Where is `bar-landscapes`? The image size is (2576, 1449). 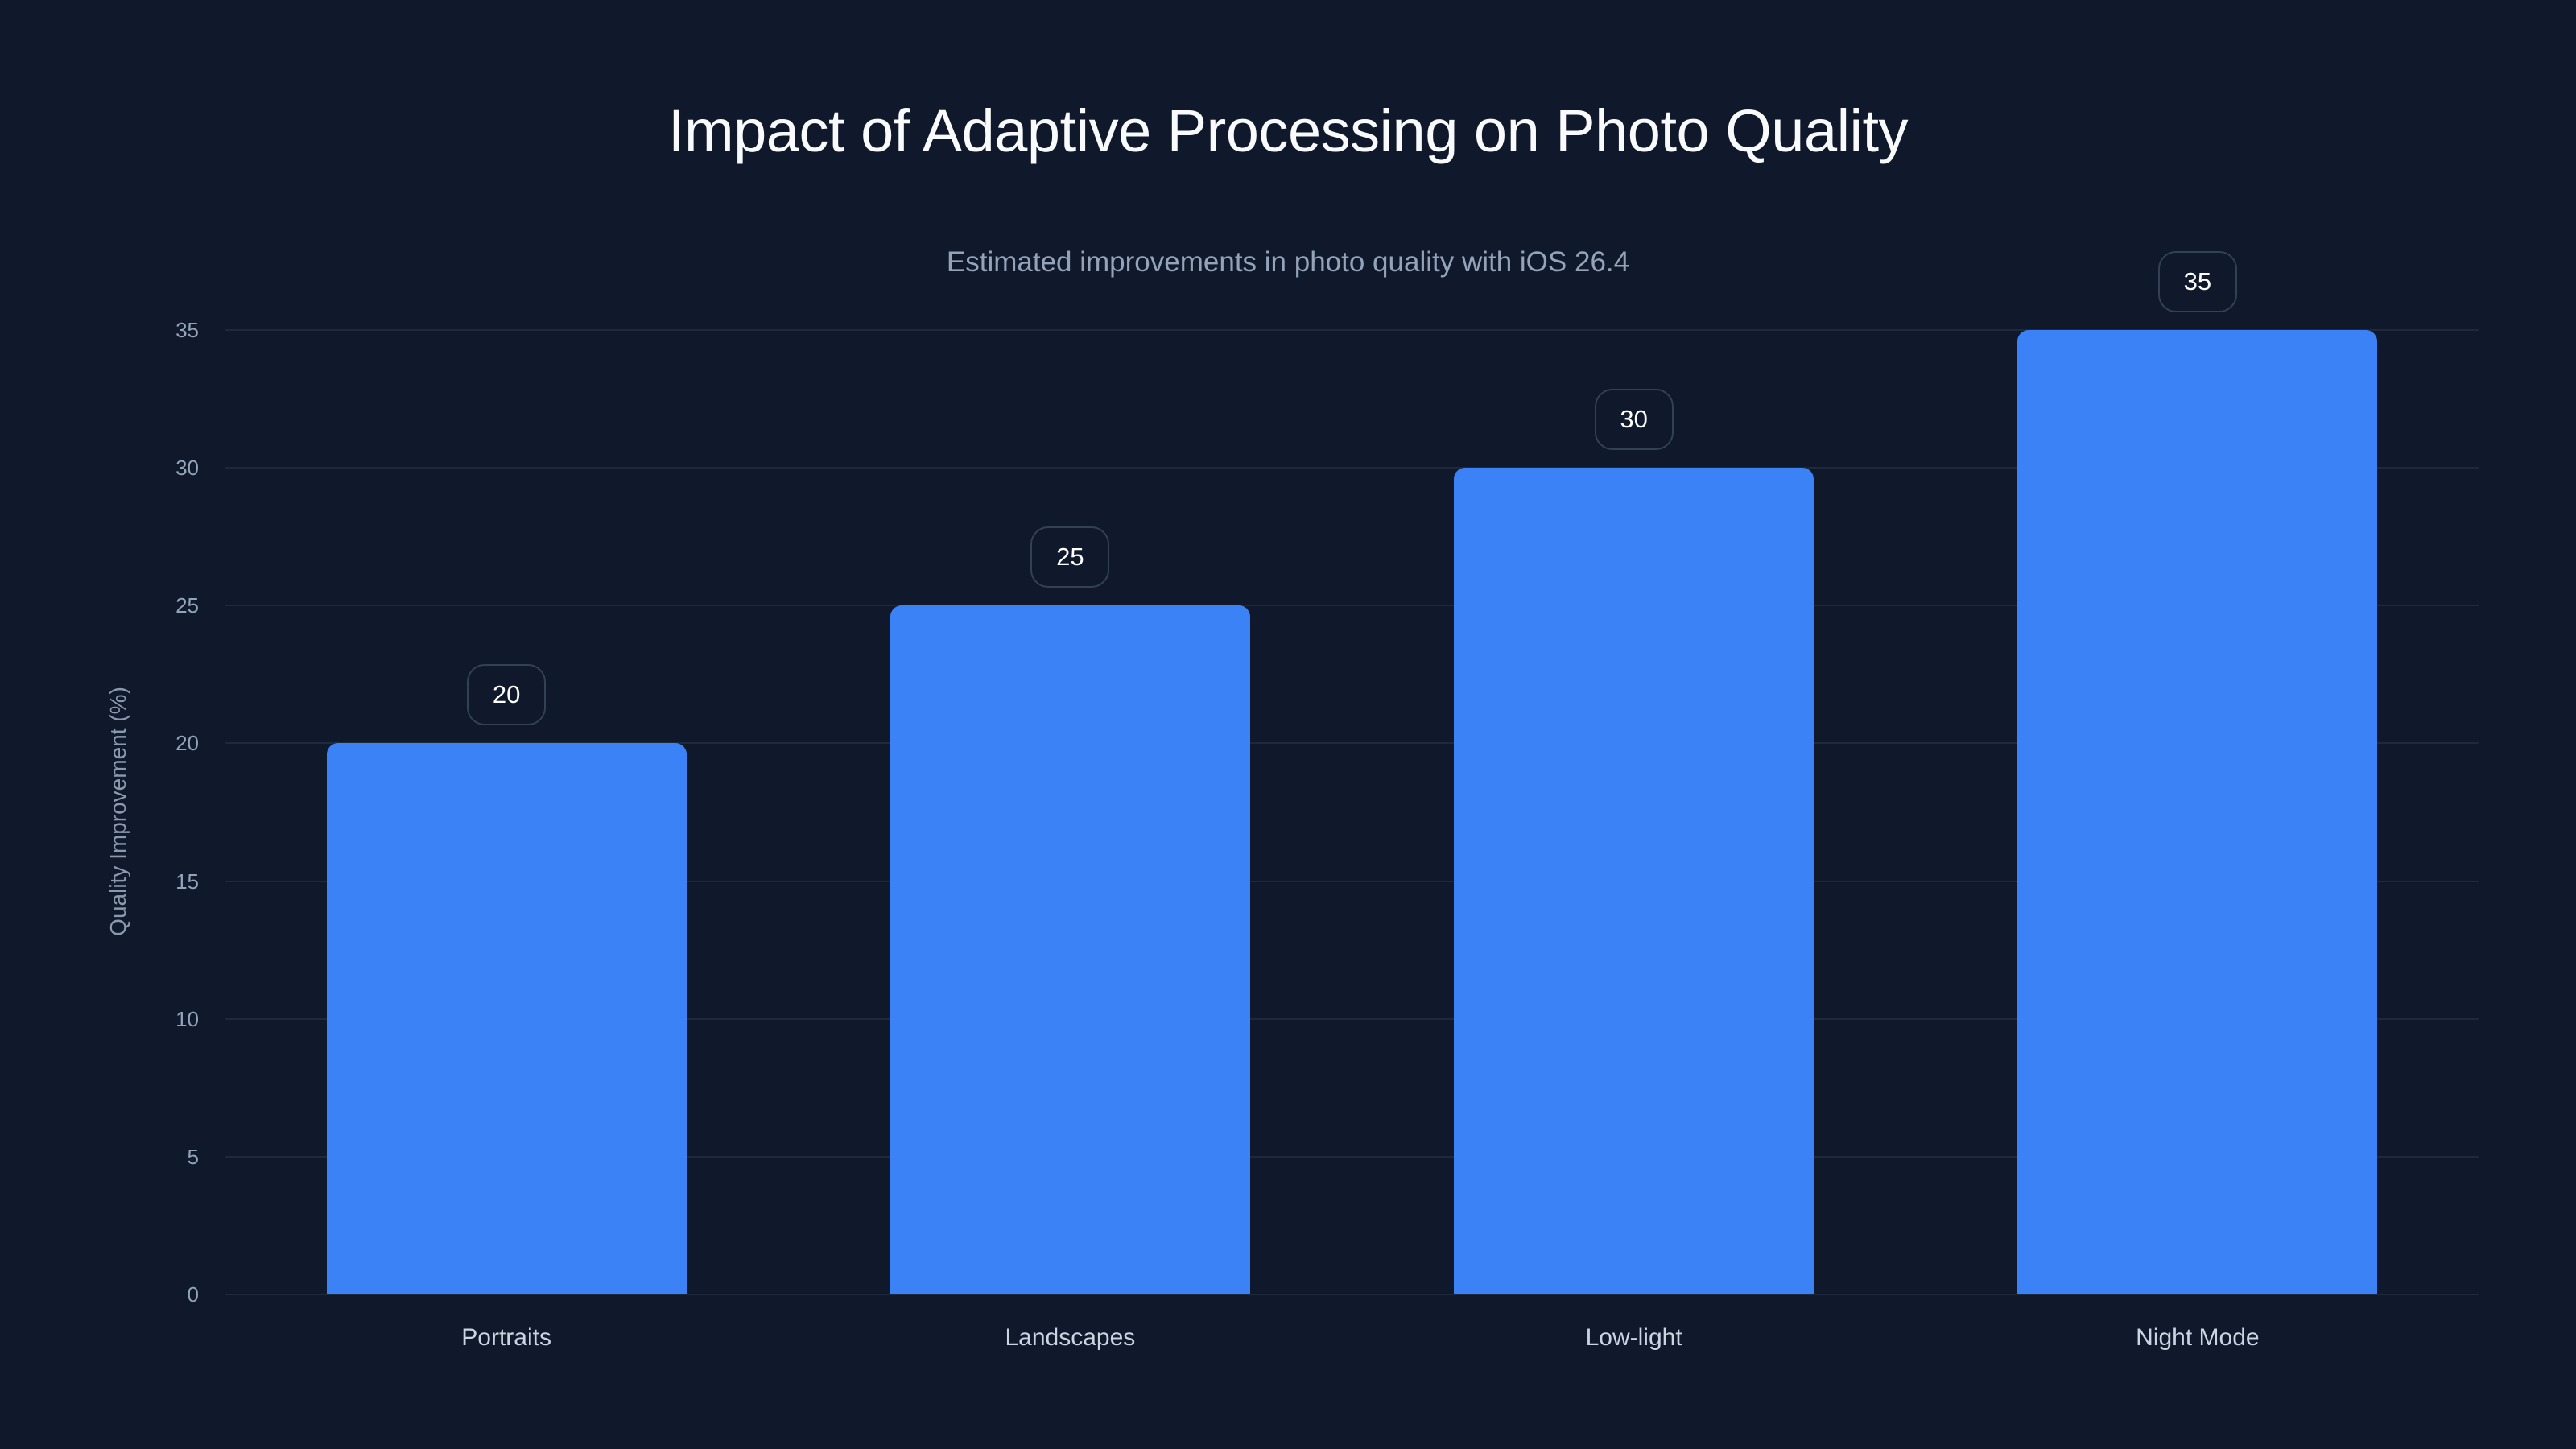 bar-landscapes is located at coordinates (1070, 949).